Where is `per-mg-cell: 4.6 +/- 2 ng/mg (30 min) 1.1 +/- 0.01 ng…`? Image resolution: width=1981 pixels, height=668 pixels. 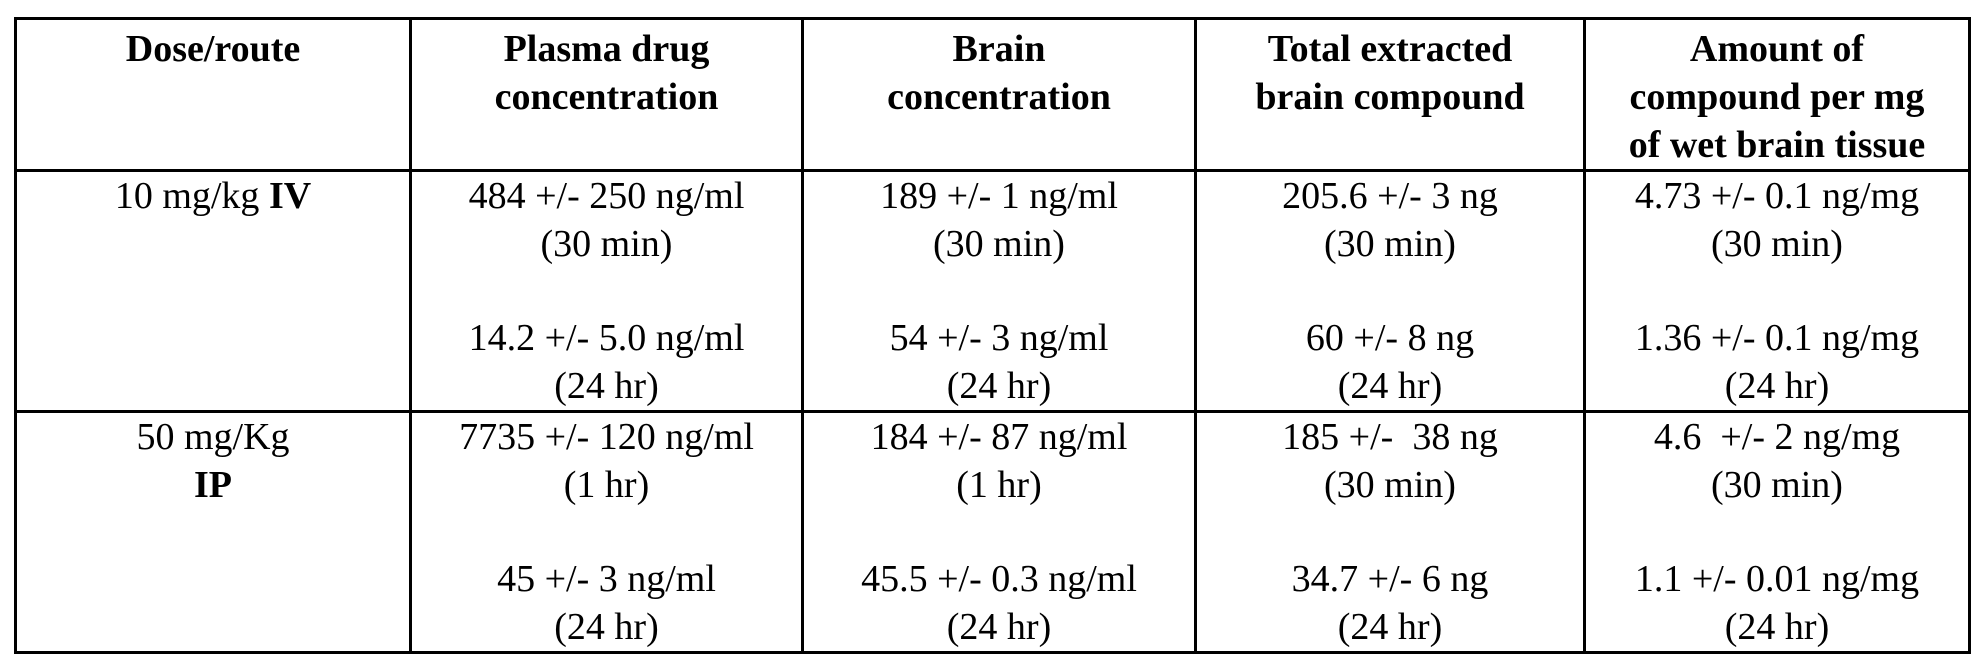 per-mg-cell: 4.6 +/- 2 ng/mg (30 min) 1.1 +/- 0.01 ng… is located at coordinates (1777, 532).